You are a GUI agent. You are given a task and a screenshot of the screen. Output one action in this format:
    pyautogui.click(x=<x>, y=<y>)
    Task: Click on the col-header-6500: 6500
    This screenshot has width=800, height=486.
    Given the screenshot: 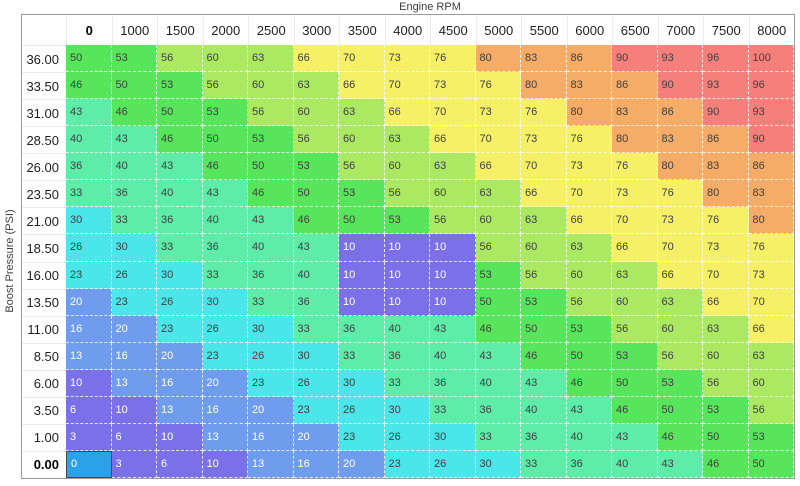 What is the action you would take?
    pyautogui.click(x=635, y=30)
    